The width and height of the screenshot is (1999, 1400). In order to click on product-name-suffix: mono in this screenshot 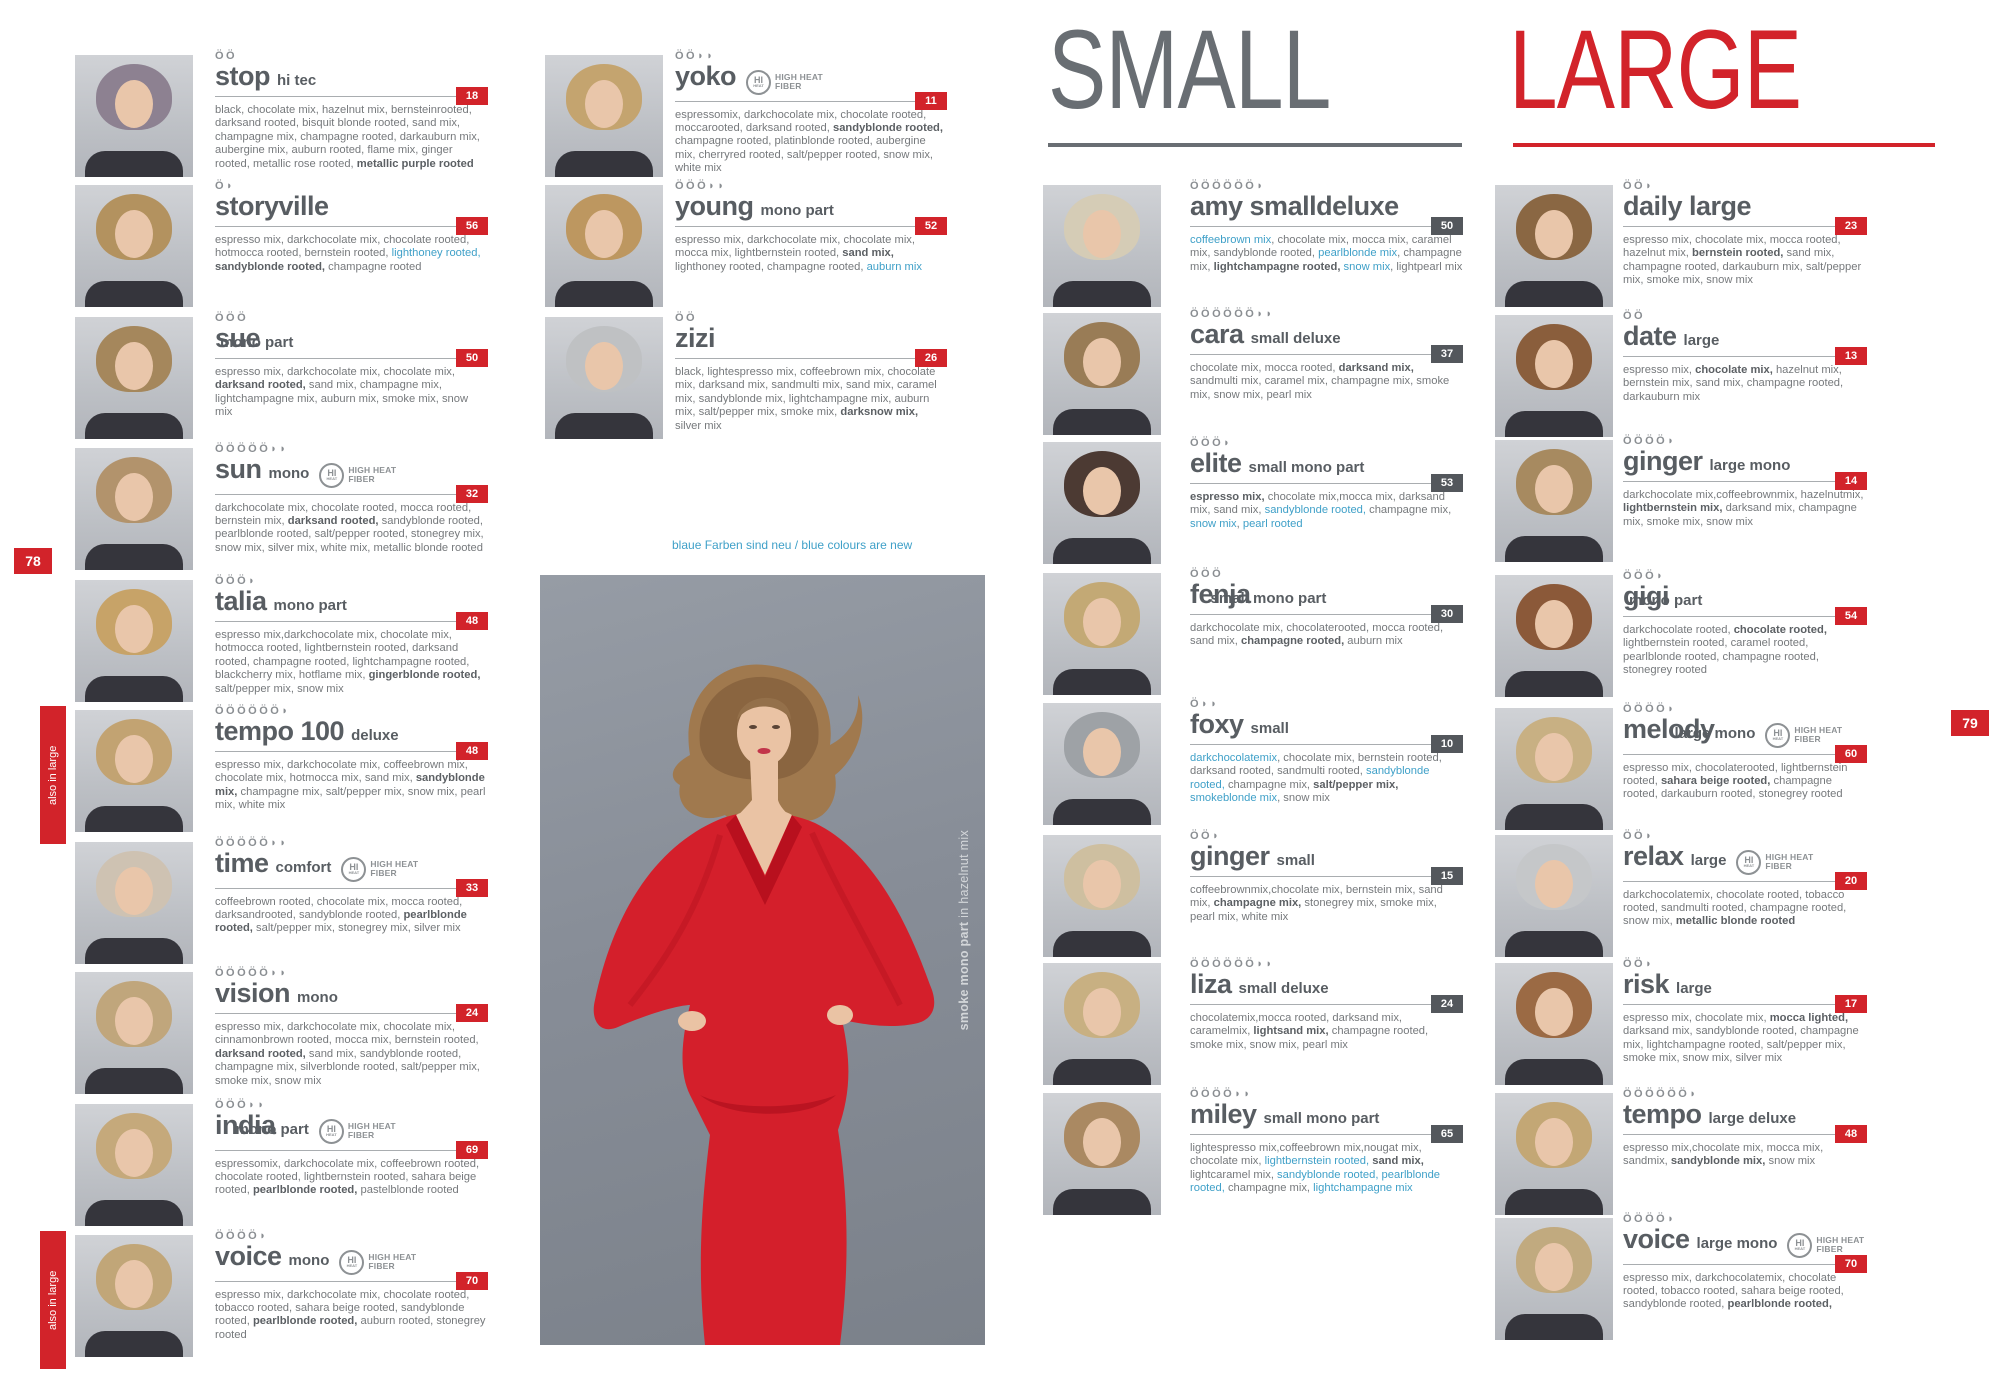, I will do `click(317, 997)`.